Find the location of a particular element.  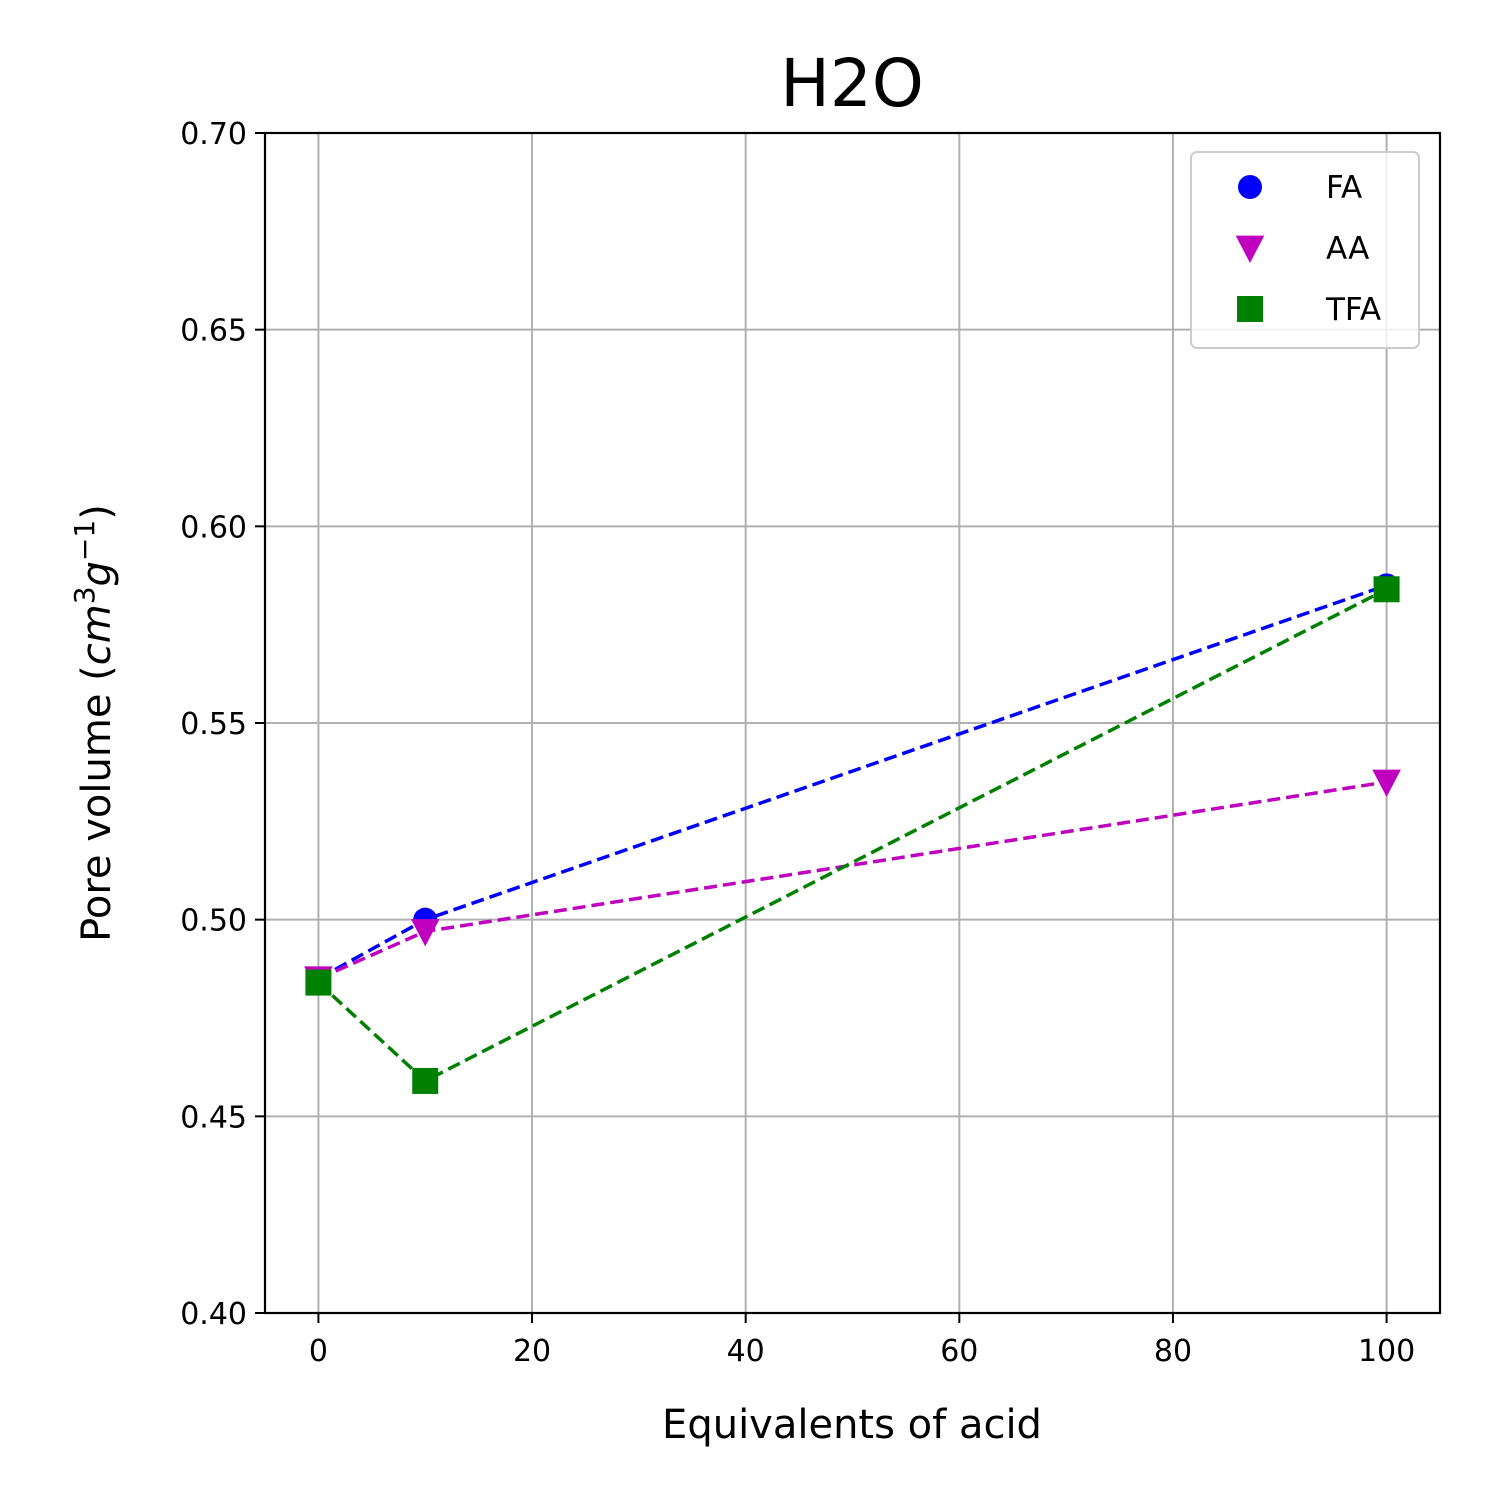

x-tick-label: 60 is located at coordinates (959, 1351).